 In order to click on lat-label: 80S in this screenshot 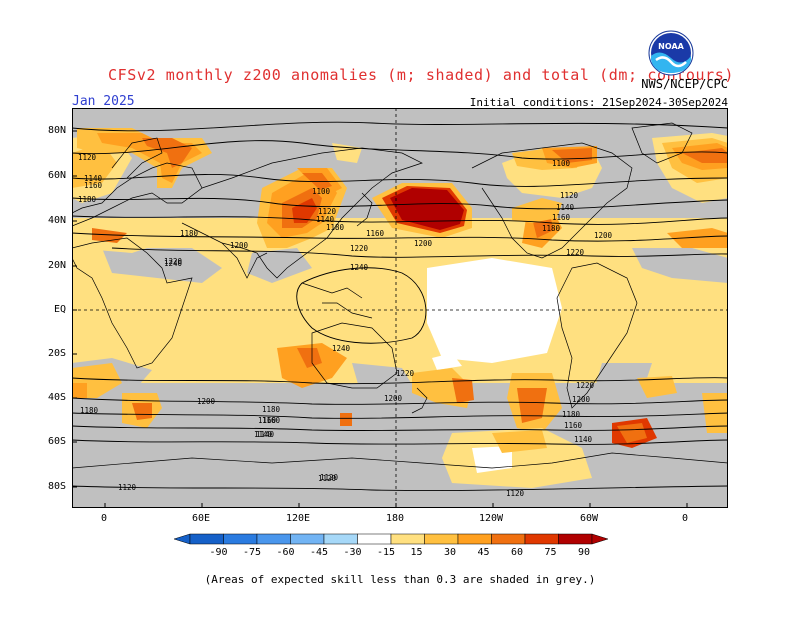, I will do `click(57, 486)`.